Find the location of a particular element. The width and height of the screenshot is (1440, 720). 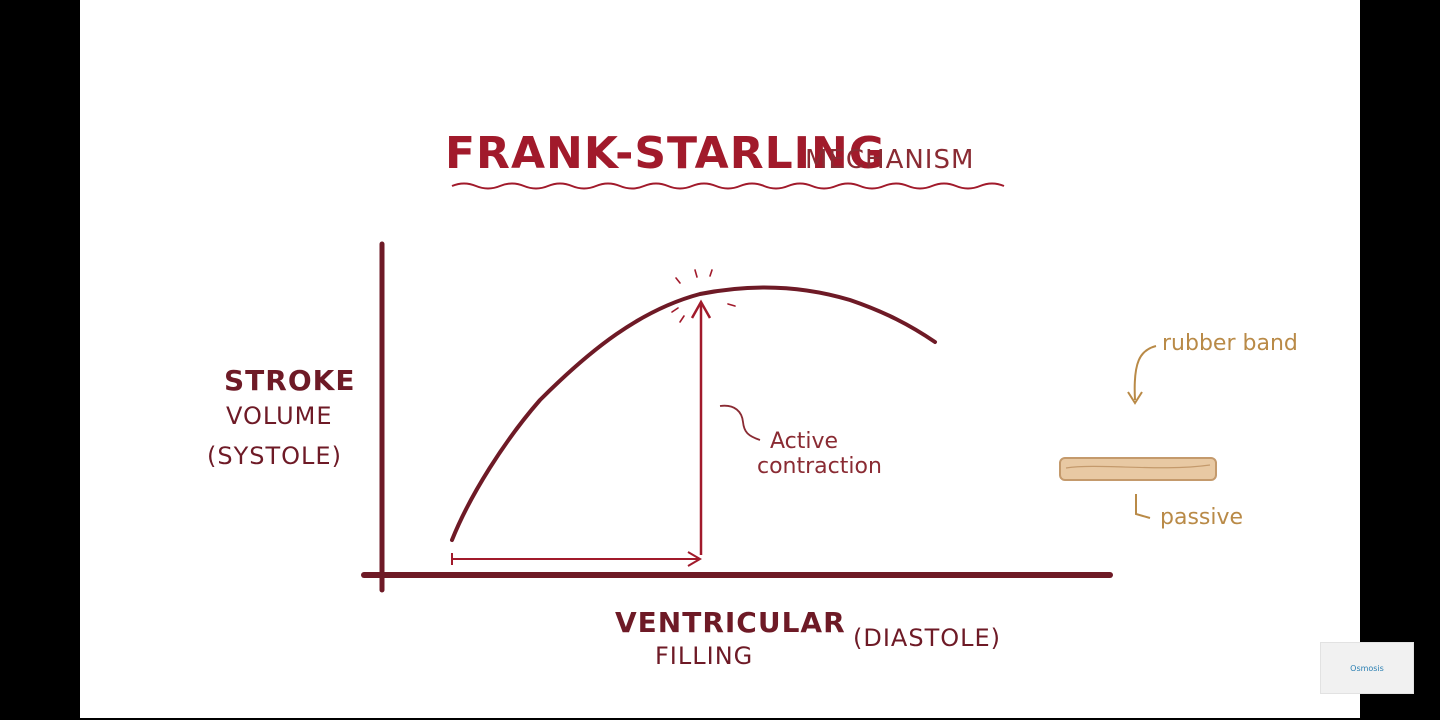

rubber-band-label: rubber band is located at coordinates (1230, 343).